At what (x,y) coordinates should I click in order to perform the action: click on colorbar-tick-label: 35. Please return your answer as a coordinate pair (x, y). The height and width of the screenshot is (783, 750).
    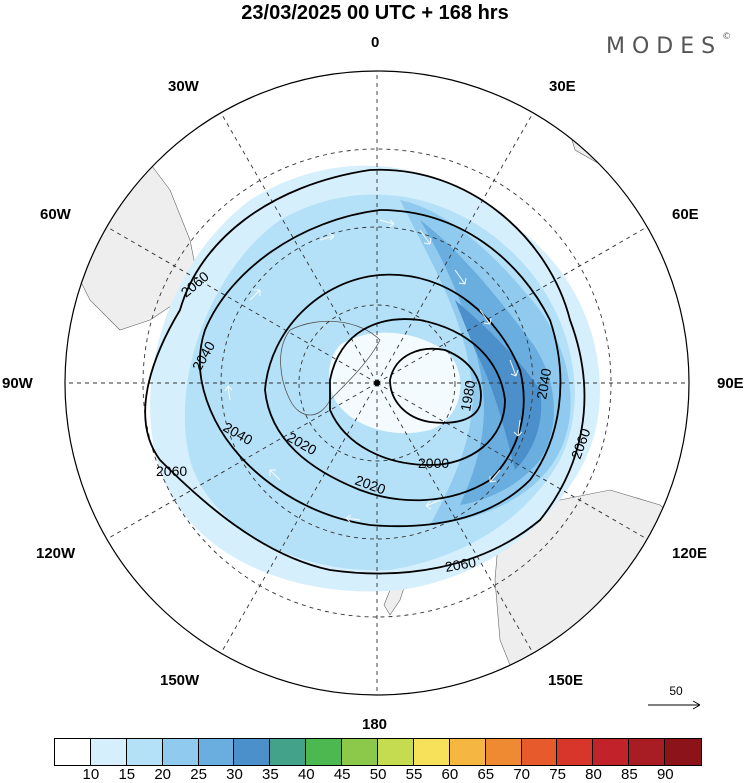
    Looking at the image, I should click on (270, 774).